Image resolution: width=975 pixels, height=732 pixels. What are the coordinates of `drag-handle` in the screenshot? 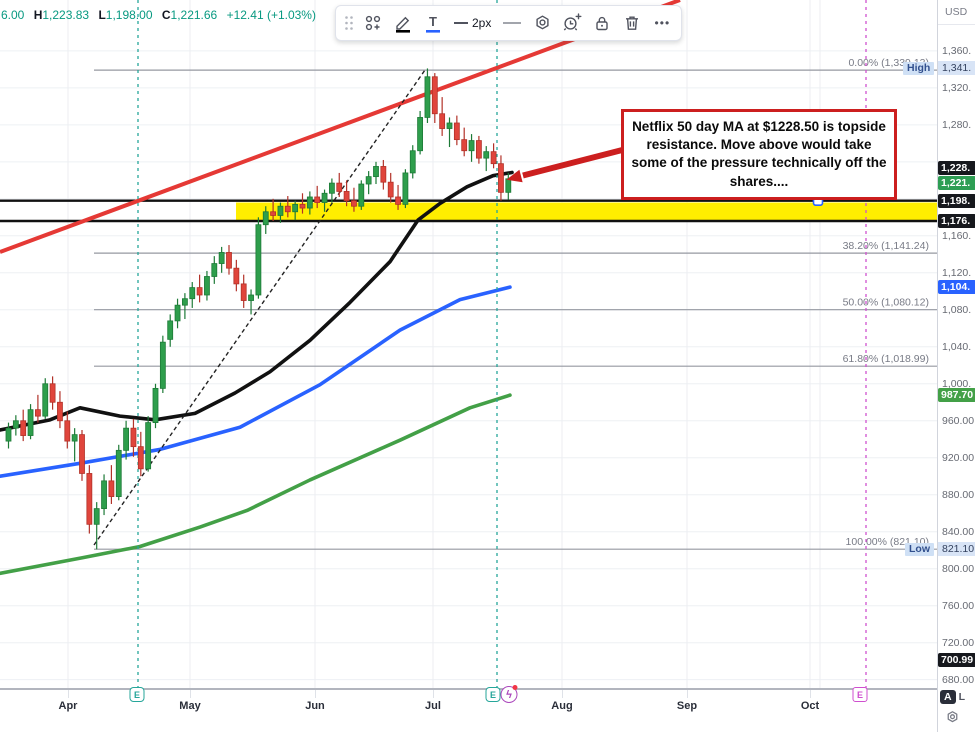 It's located at (349, 23).